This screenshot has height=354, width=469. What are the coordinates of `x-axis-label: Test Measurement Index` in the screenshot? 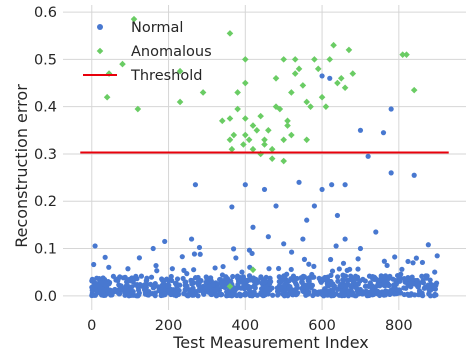 It's located at (270, 342).